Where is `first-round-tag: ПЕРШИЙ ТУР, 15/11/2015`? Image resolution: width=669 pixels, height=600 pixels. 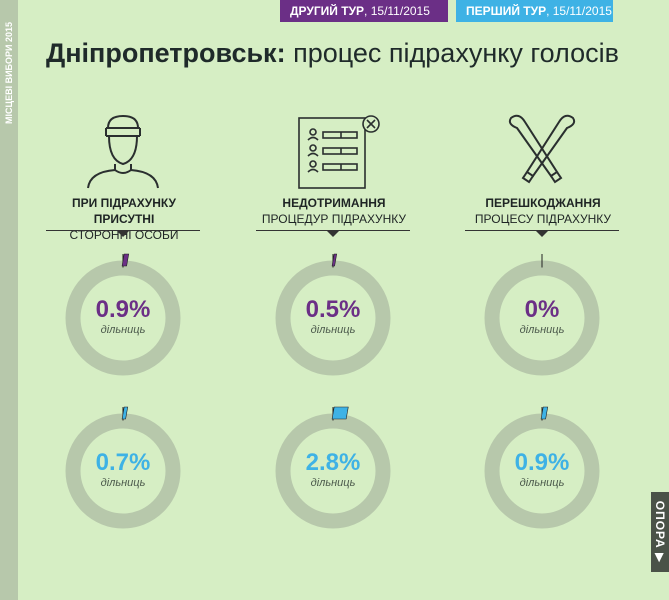 first-round-tag: ПЕРШИЙ ТУР, 15/11/2015 is located at coordinates (534, 11).